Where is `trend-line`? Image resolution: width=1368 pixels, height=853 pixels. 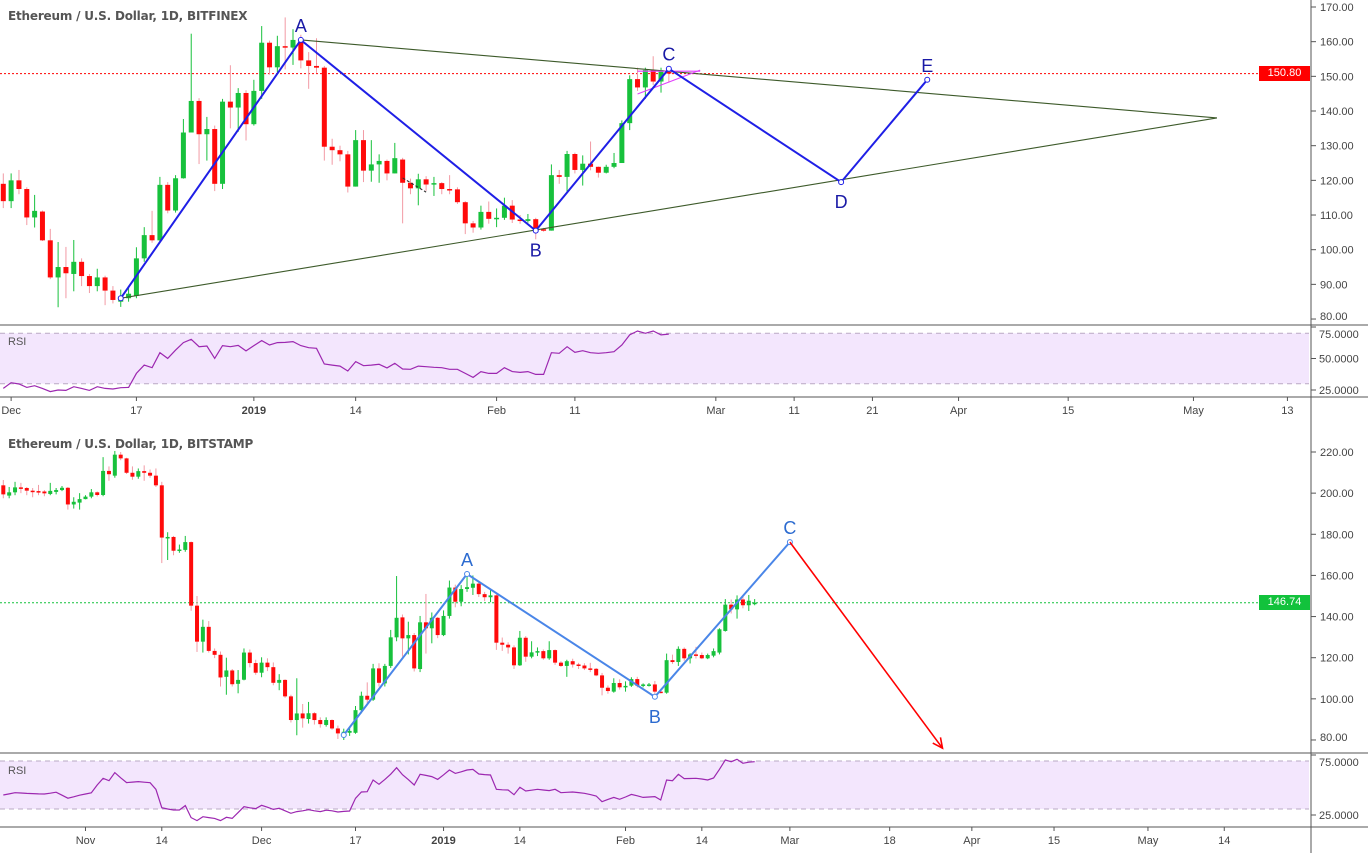 trend-line is located at coordinates (758, 79).